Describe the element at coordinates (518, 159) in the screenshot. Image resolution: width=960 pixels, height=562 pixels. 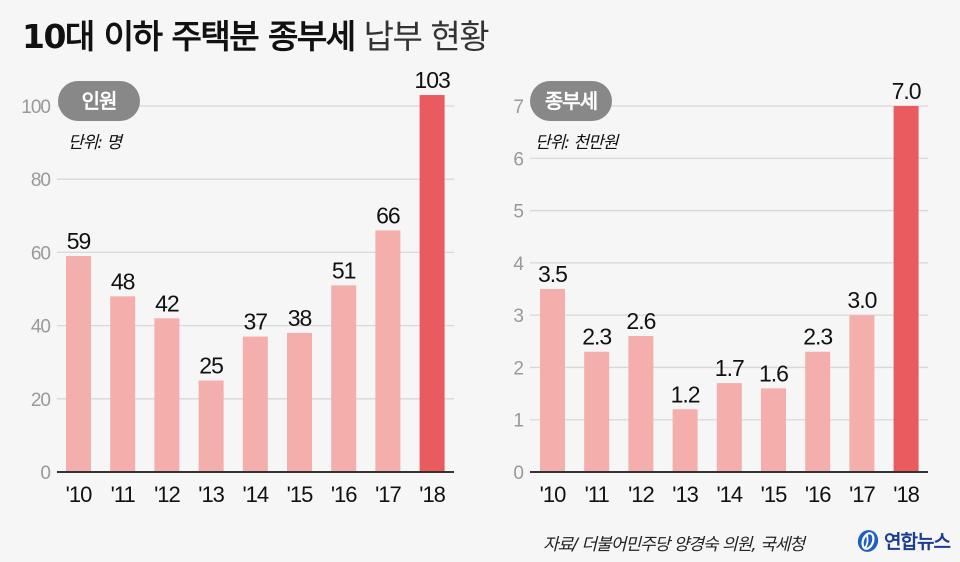
I see `right-ytick-label: 6` at that location.